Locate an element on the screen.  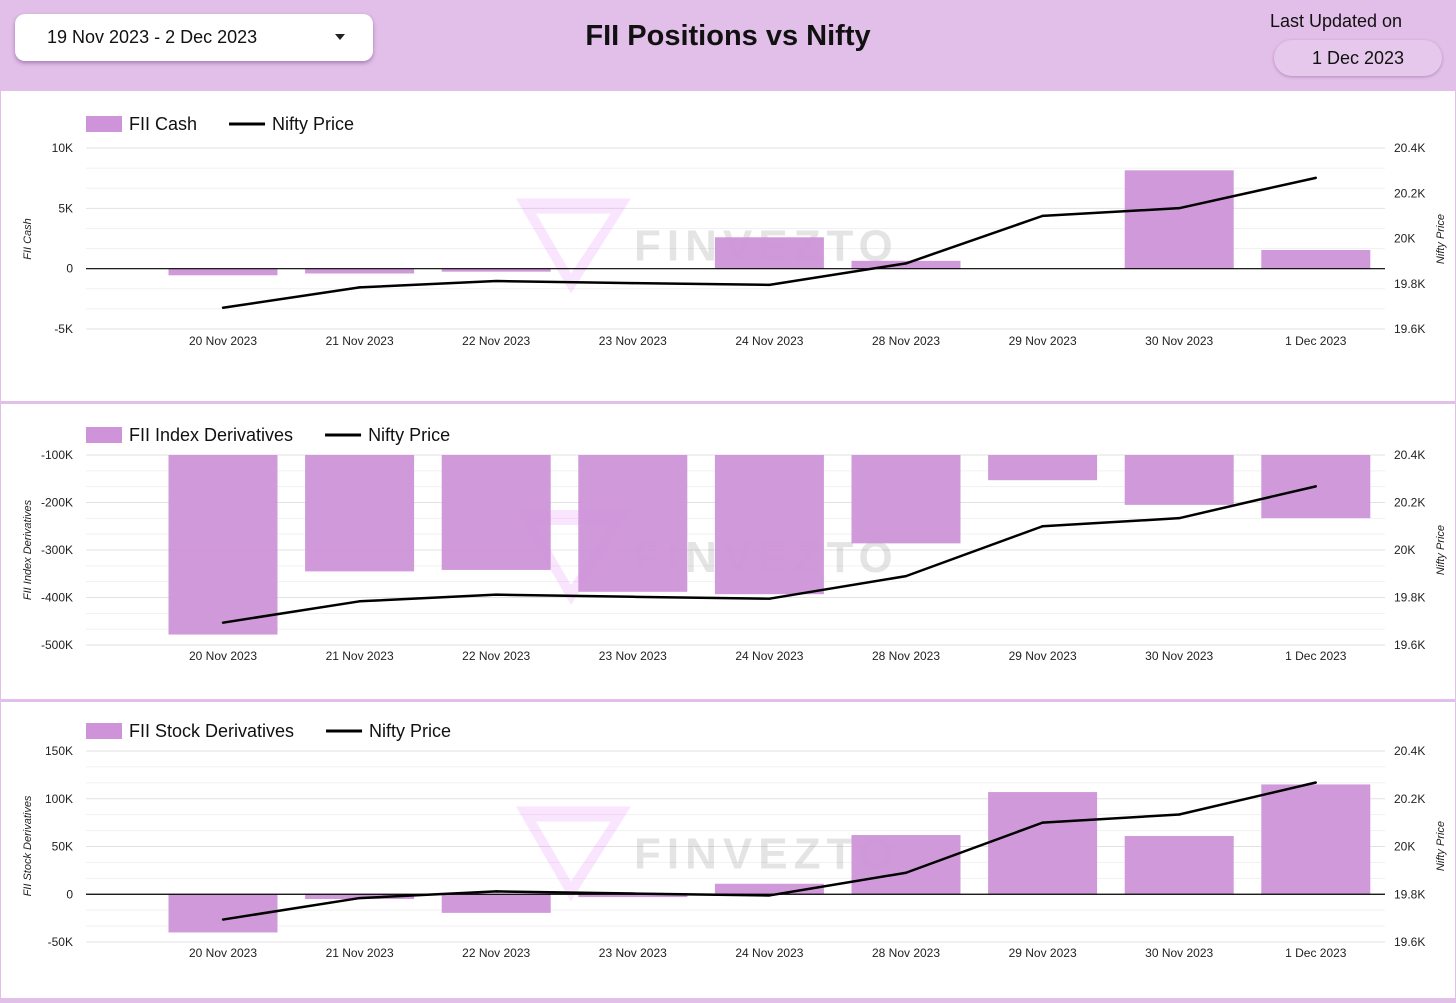
legend: FII Cash Nifty Price is located at coordinates (220, 124).